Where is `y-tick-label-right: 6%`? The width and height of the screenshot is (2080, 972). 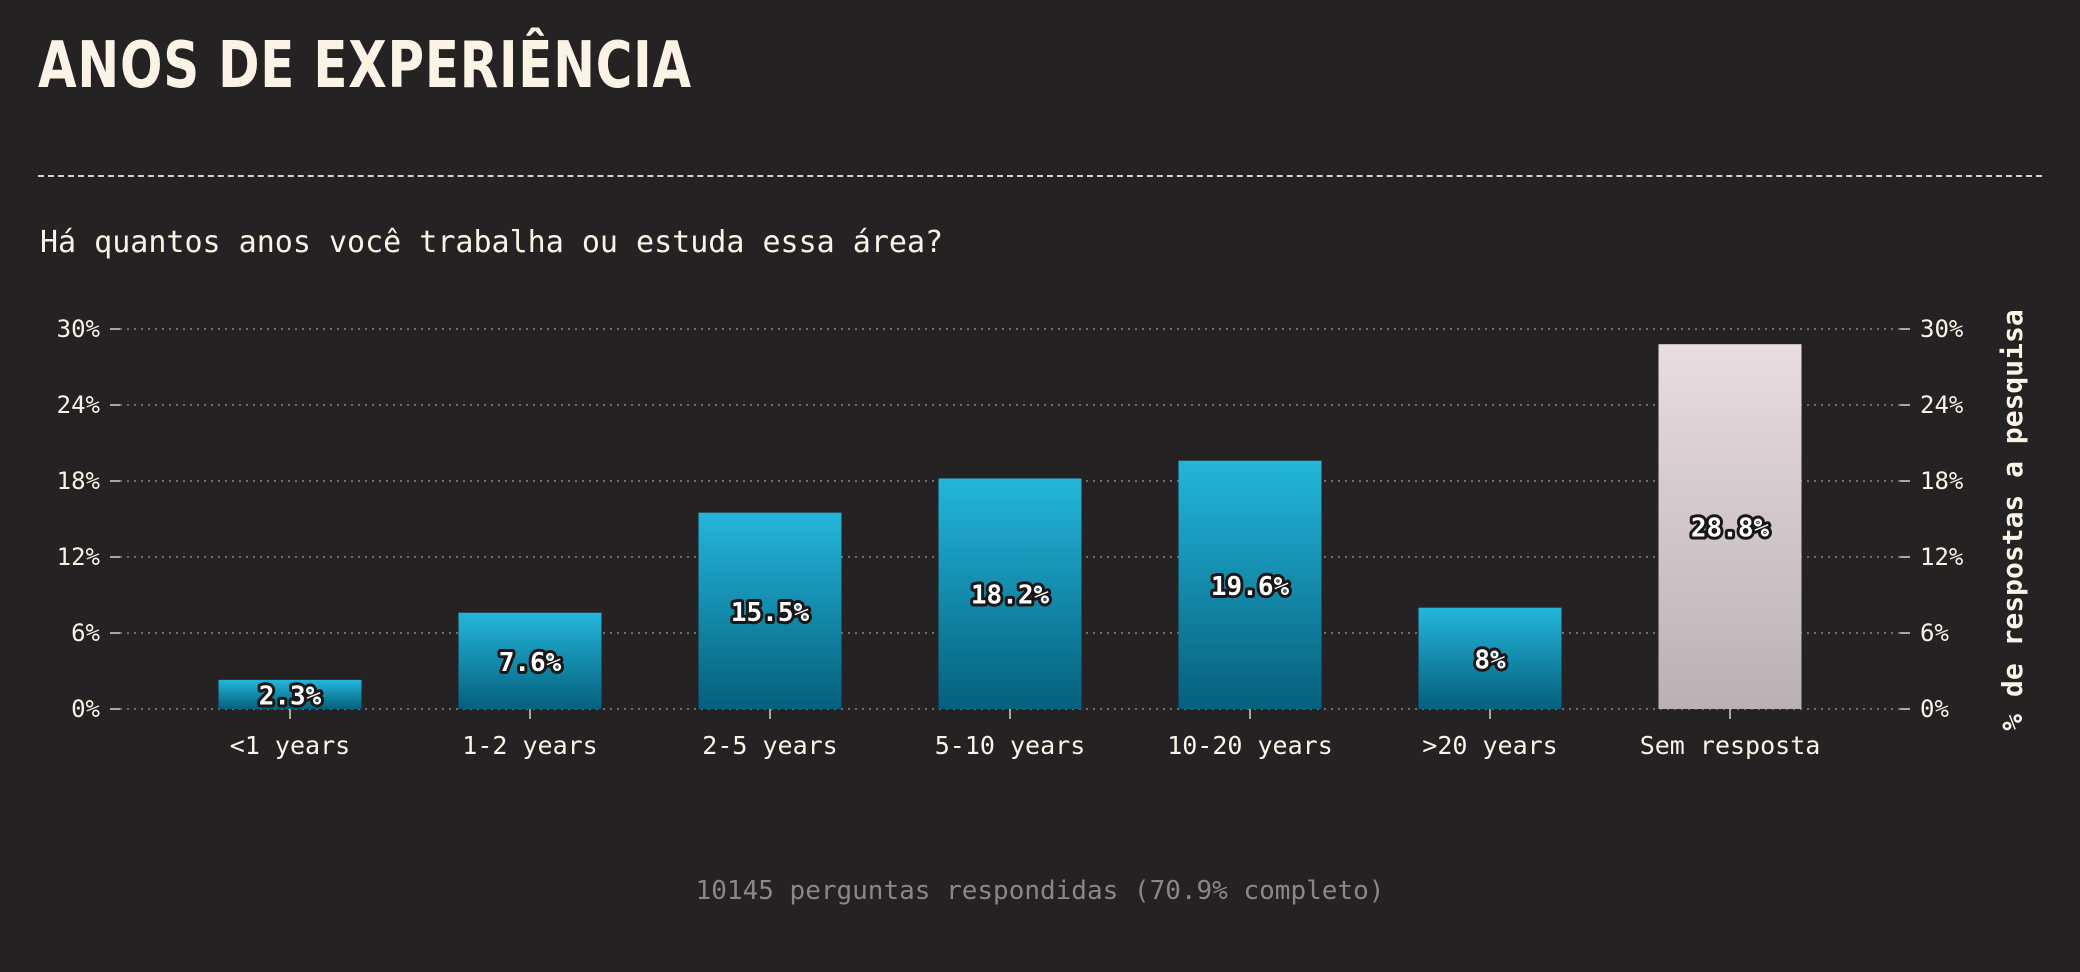
y-tick-label-right: 6% is located at coordinates (1934, 633).